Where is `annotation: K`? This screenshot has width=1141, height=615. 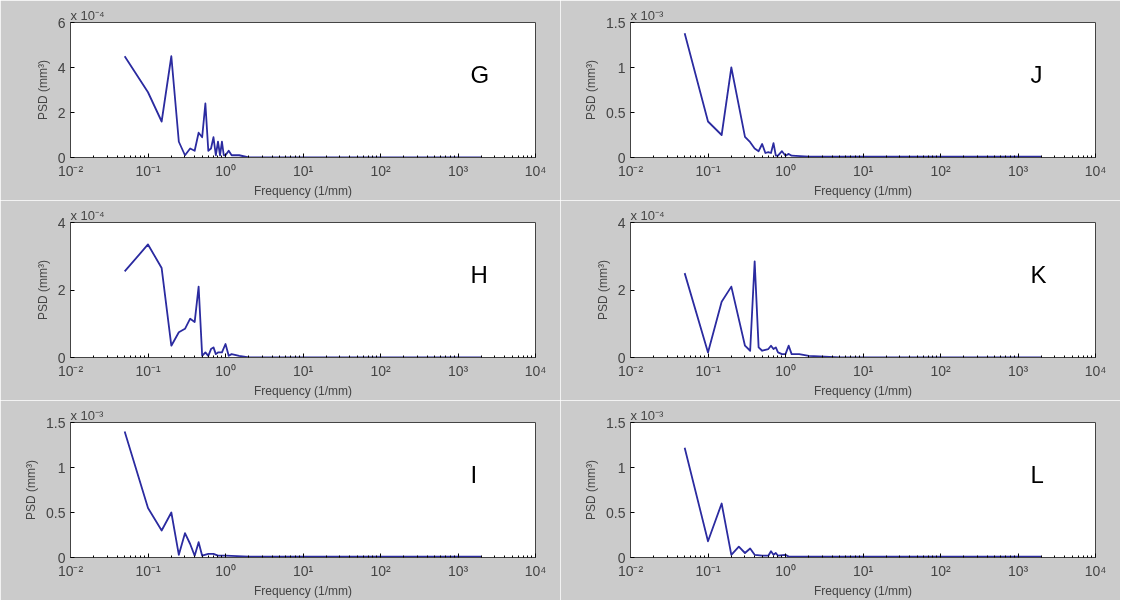
annotation: K is located at coordinates (1038, 274).